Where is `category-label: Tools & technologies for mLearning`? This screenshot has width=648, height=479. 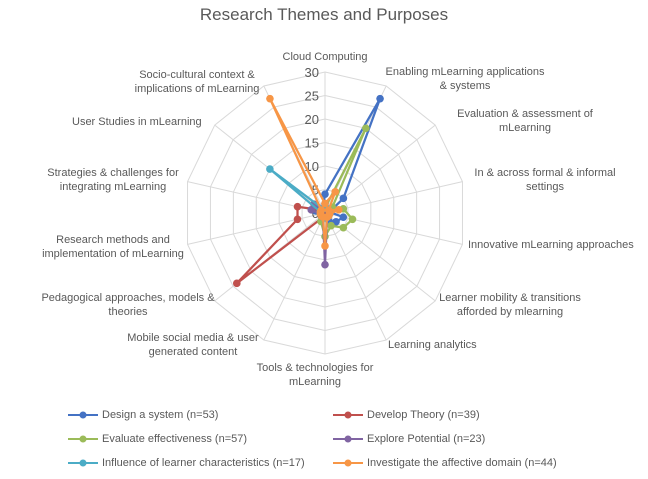
category-label: Tools & technologies for mLearning is located at coordinates (315, 375).